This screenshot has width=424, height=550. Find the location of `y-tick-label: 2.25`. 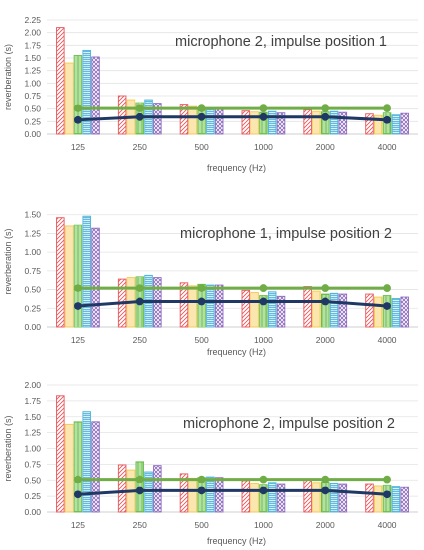

y-tick-label: 2.25 is located at coordinates (32, 20).